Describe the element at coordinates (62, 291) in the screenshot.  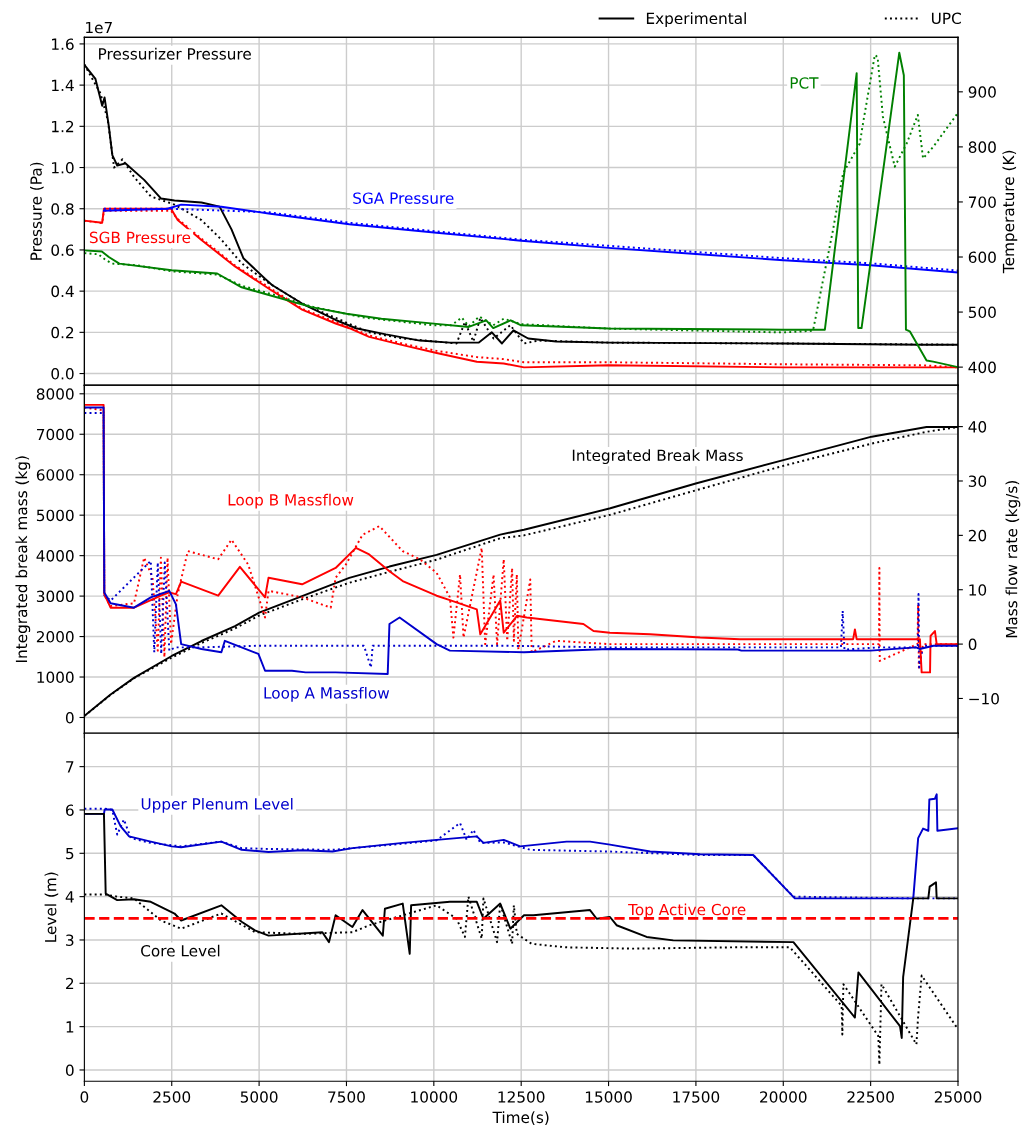
I see `y-tick-label: 0.4` at that location.